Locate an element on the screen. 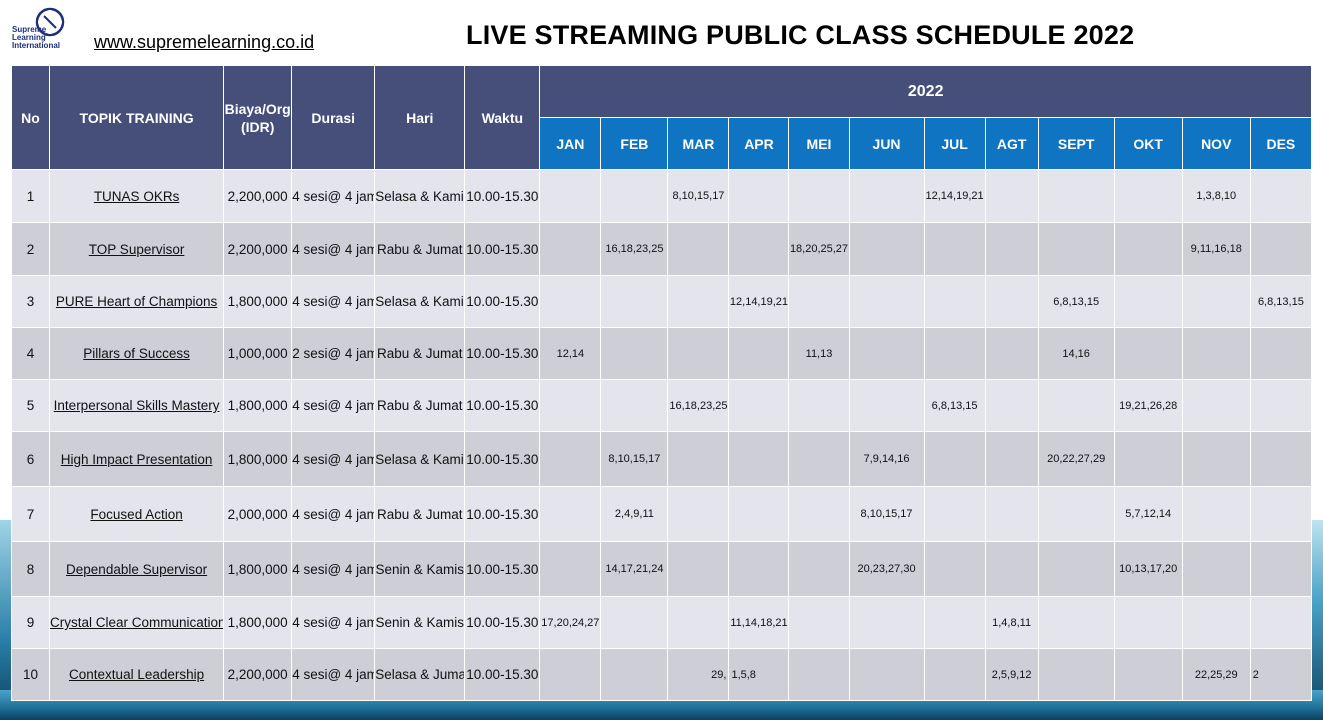  row-number: 9 is located at coordinates (30, 622).